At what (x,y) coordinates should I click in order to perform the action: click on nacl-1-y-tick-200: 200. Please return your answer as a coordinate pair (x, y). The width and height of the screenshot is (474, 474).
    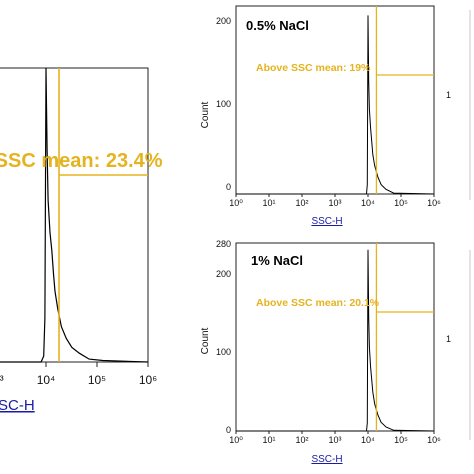
    Looking at the image, I should click on (223, 274).